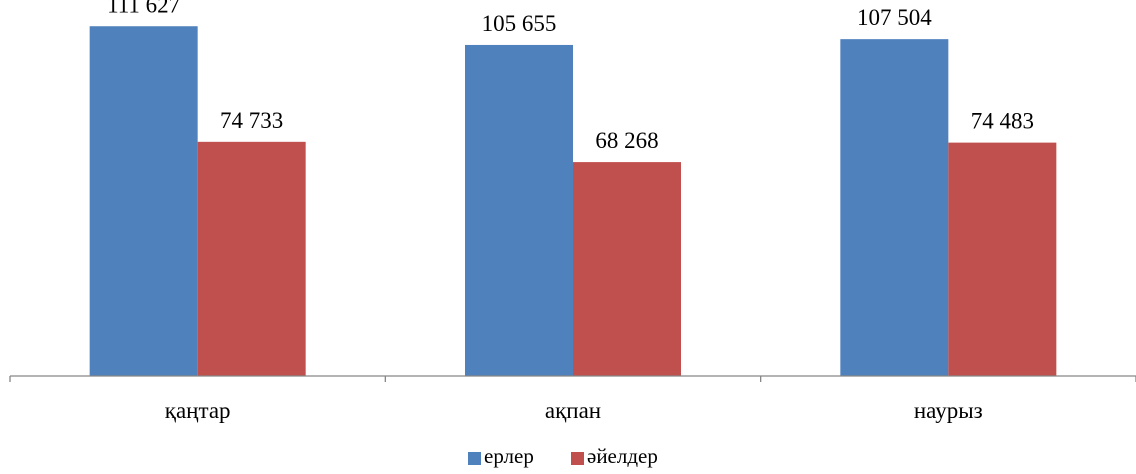  Describe the element at coordinates (251, 120) in the screenshot. I see `data-label: 74 733` at that location.